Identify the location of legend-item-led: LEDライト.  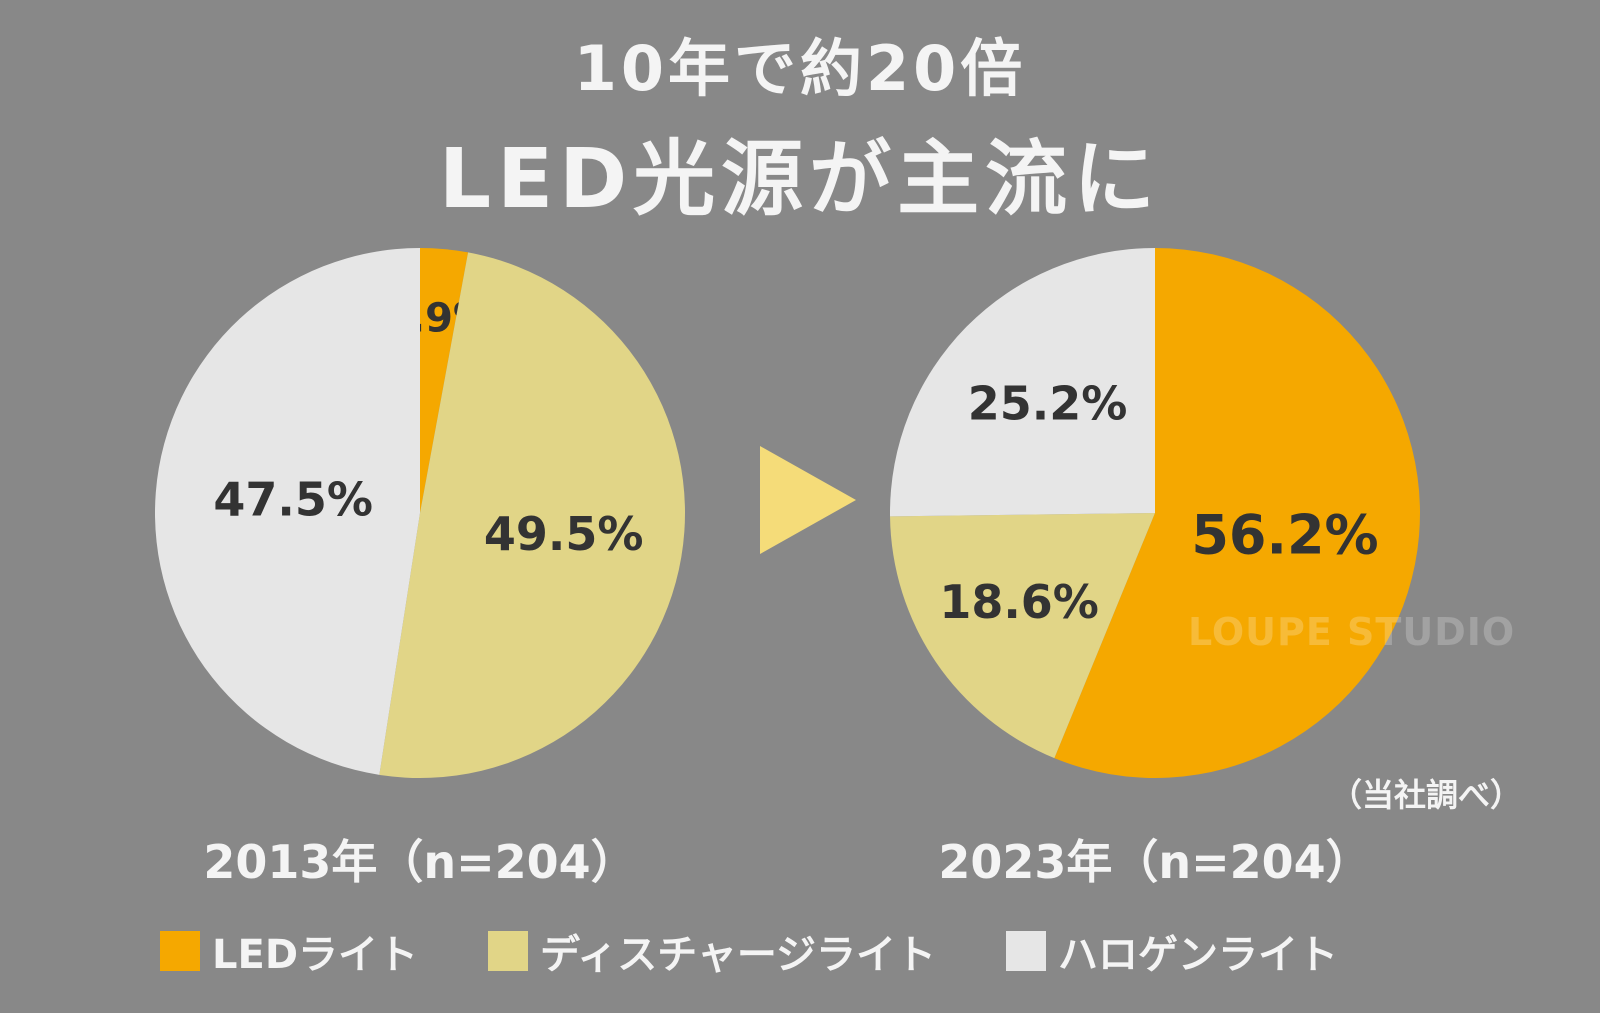
(289, 951).